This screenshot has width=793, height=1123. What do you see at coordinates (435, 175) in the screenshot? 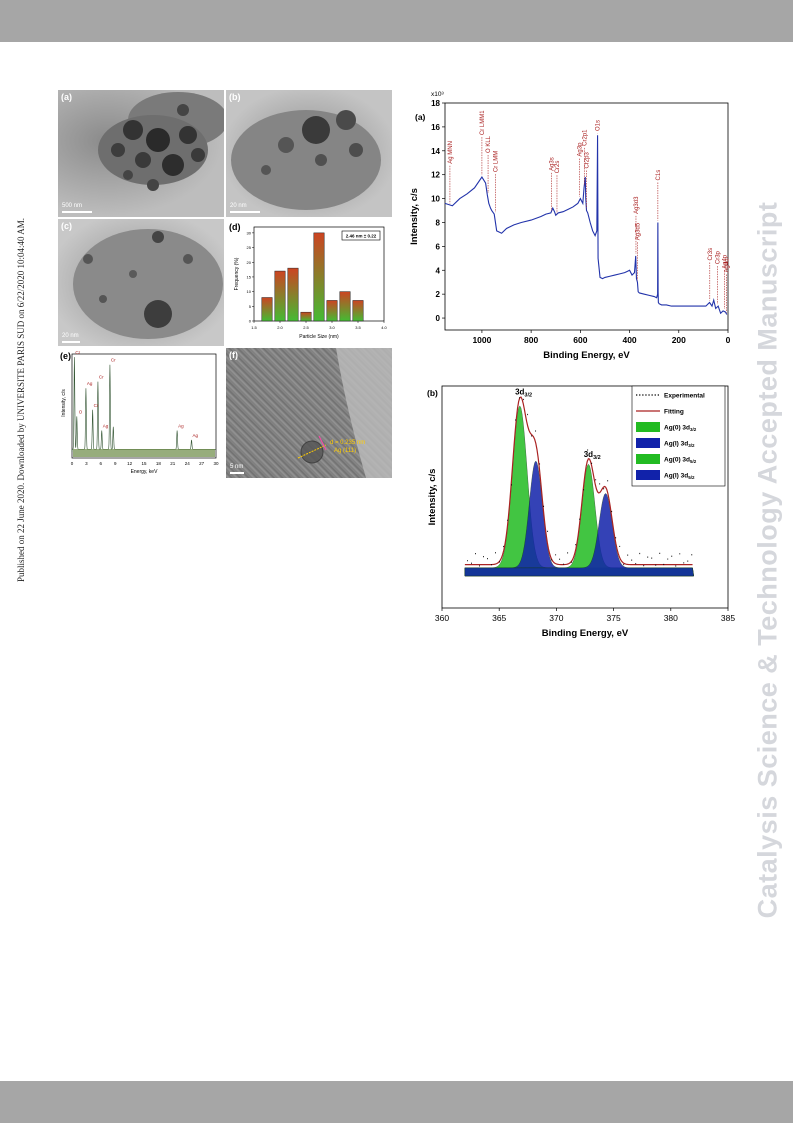
I see `survey-ytick-label: 12` at bounding box center [435, 175].